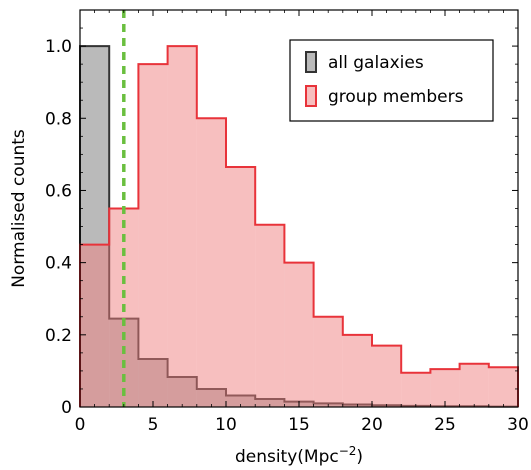 The height and width of the screenshot is (470, 531). What do you see at coordinates (58, 47) in the screenshot?
I see `y-tick-label: 1.0` at bounding box center [58, 47].